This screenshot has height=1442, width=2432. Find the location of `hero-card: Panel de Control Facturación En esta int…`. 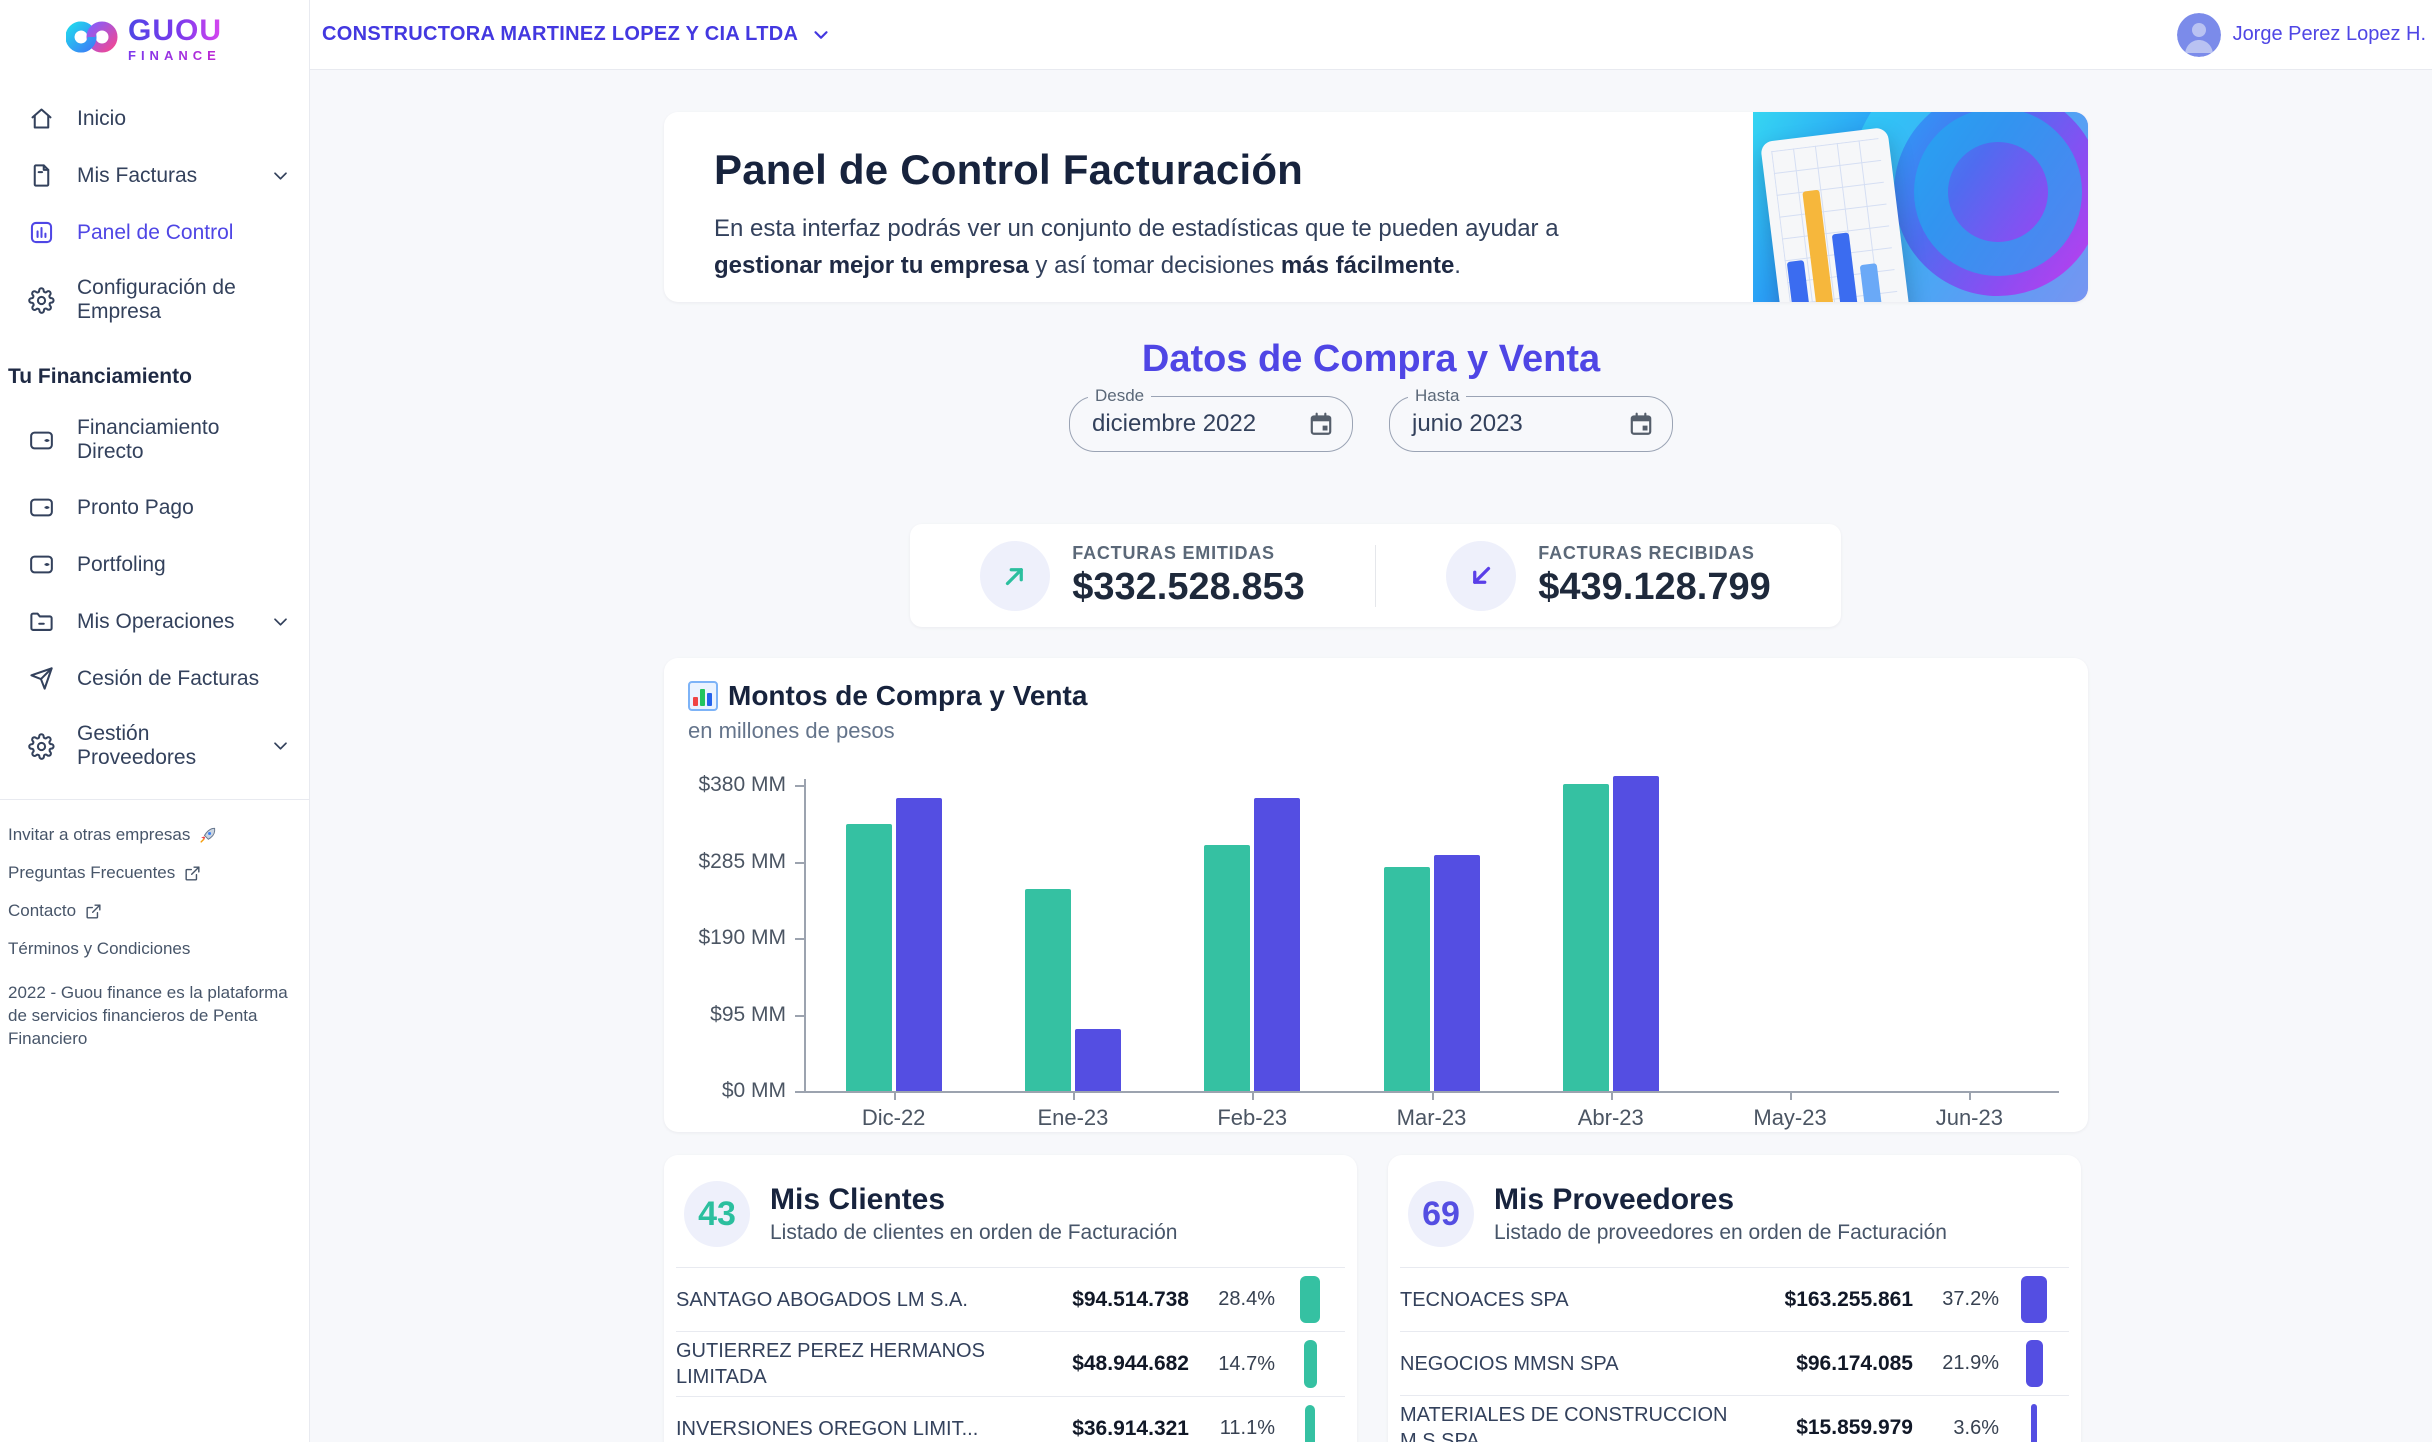

hero-card: Panel de Control Facturación En esta int… is located at coordinates (1376, 207).